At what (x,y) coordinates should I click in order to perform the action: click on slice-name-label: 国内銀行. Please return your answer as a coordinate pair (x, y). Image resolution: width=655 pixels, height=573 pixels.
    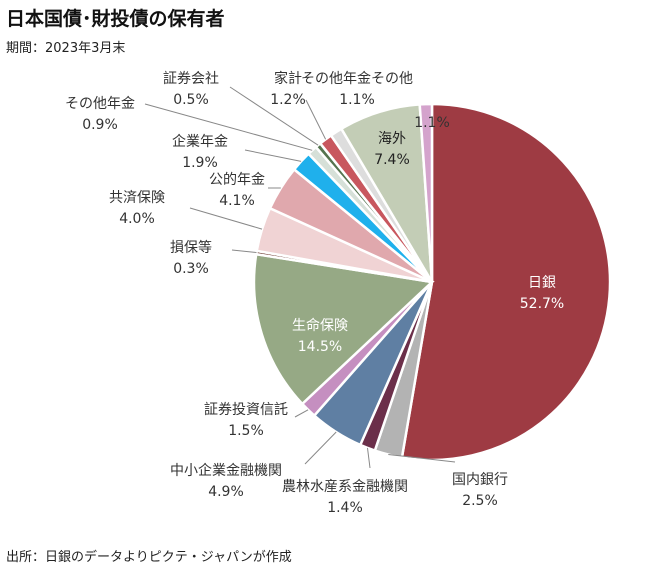
    Looking at the image, I should click on (480, 480).